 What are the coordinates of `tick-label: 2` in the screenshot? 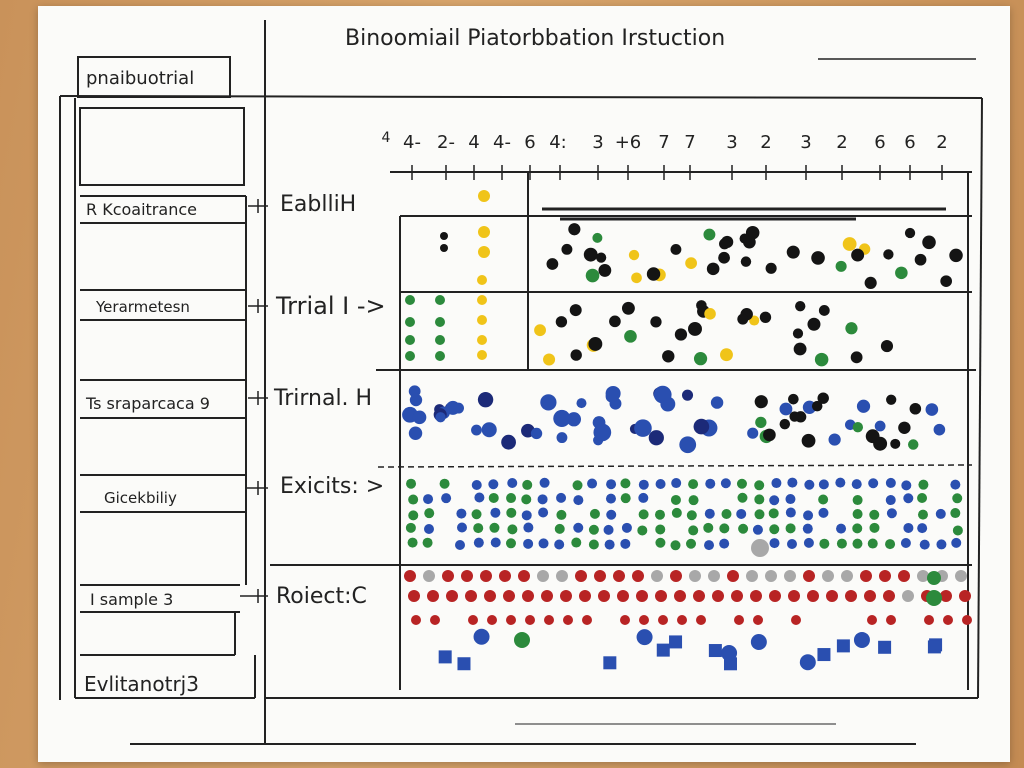 It's located at (842, 142).